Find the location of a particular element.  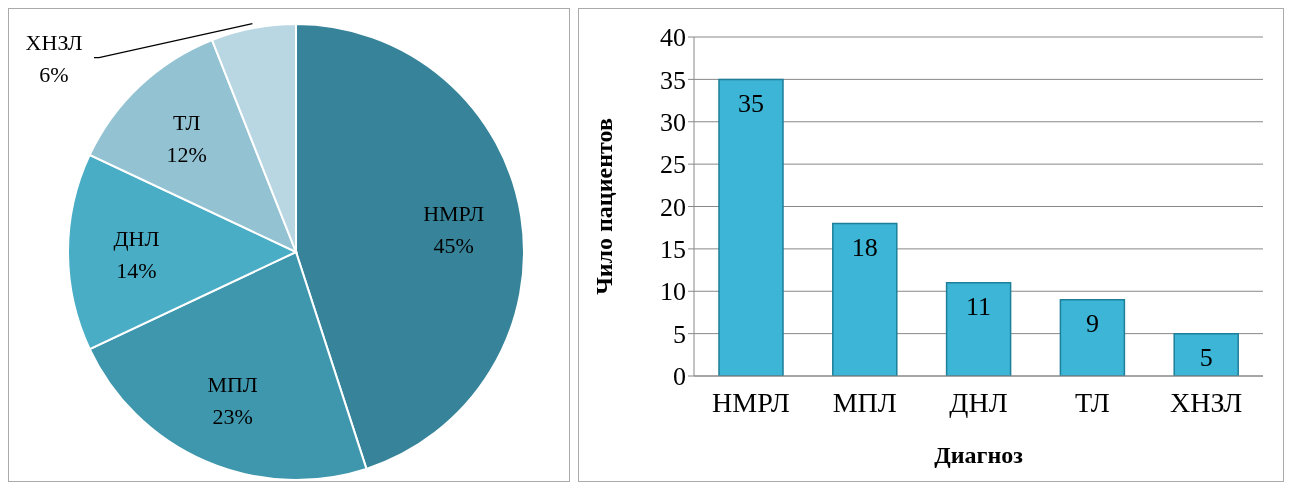

y-tick-label: 25 is located at coordinates (673, 165).